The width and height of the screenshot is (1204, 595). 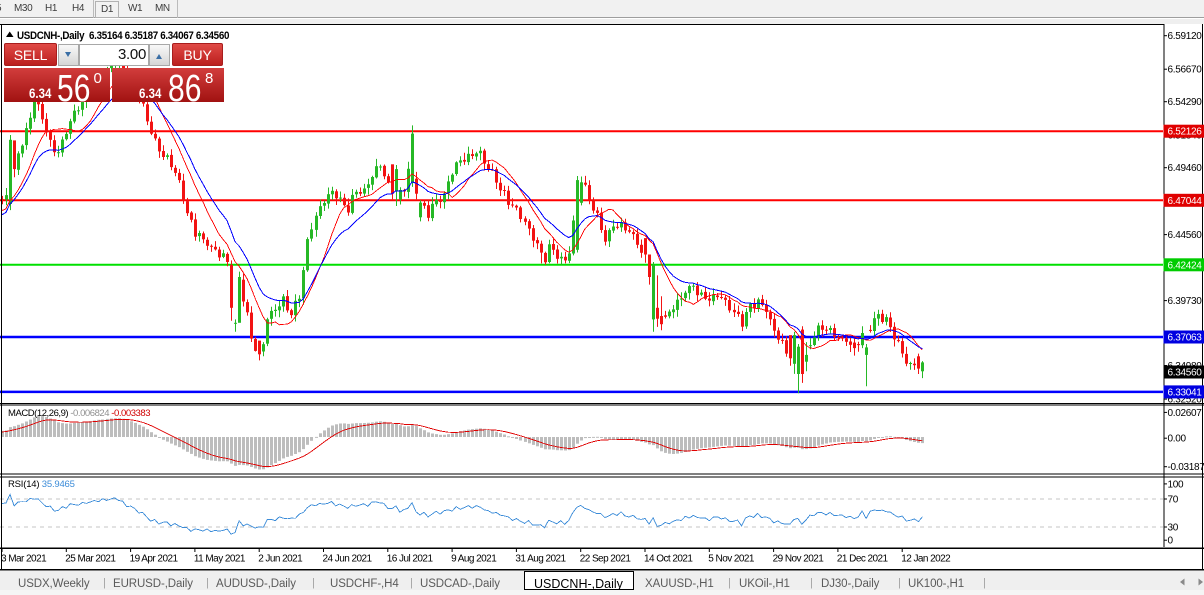 I want to click on svg-text: 29 Nov 2021, so click(x=799, y=559).